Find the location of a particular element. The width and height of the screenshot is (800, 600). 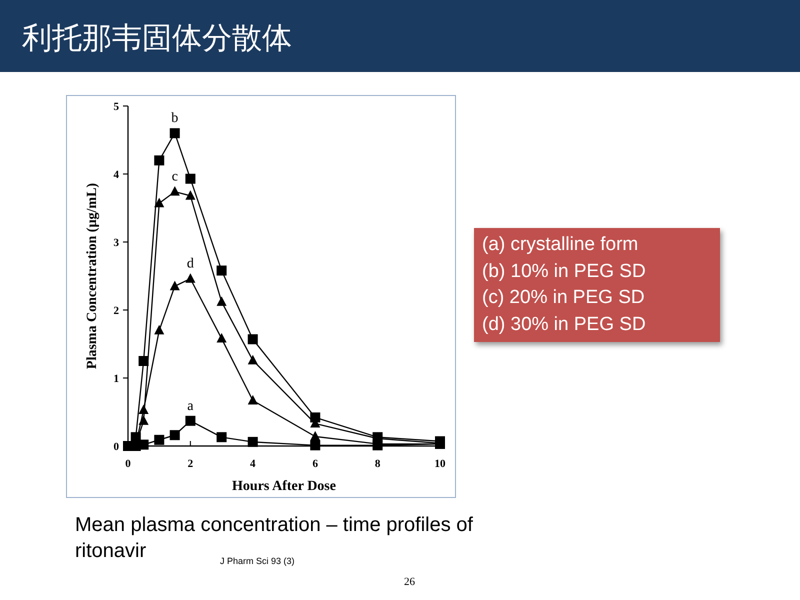

x-tick-label: 6 is located at coordinates (315, 464).